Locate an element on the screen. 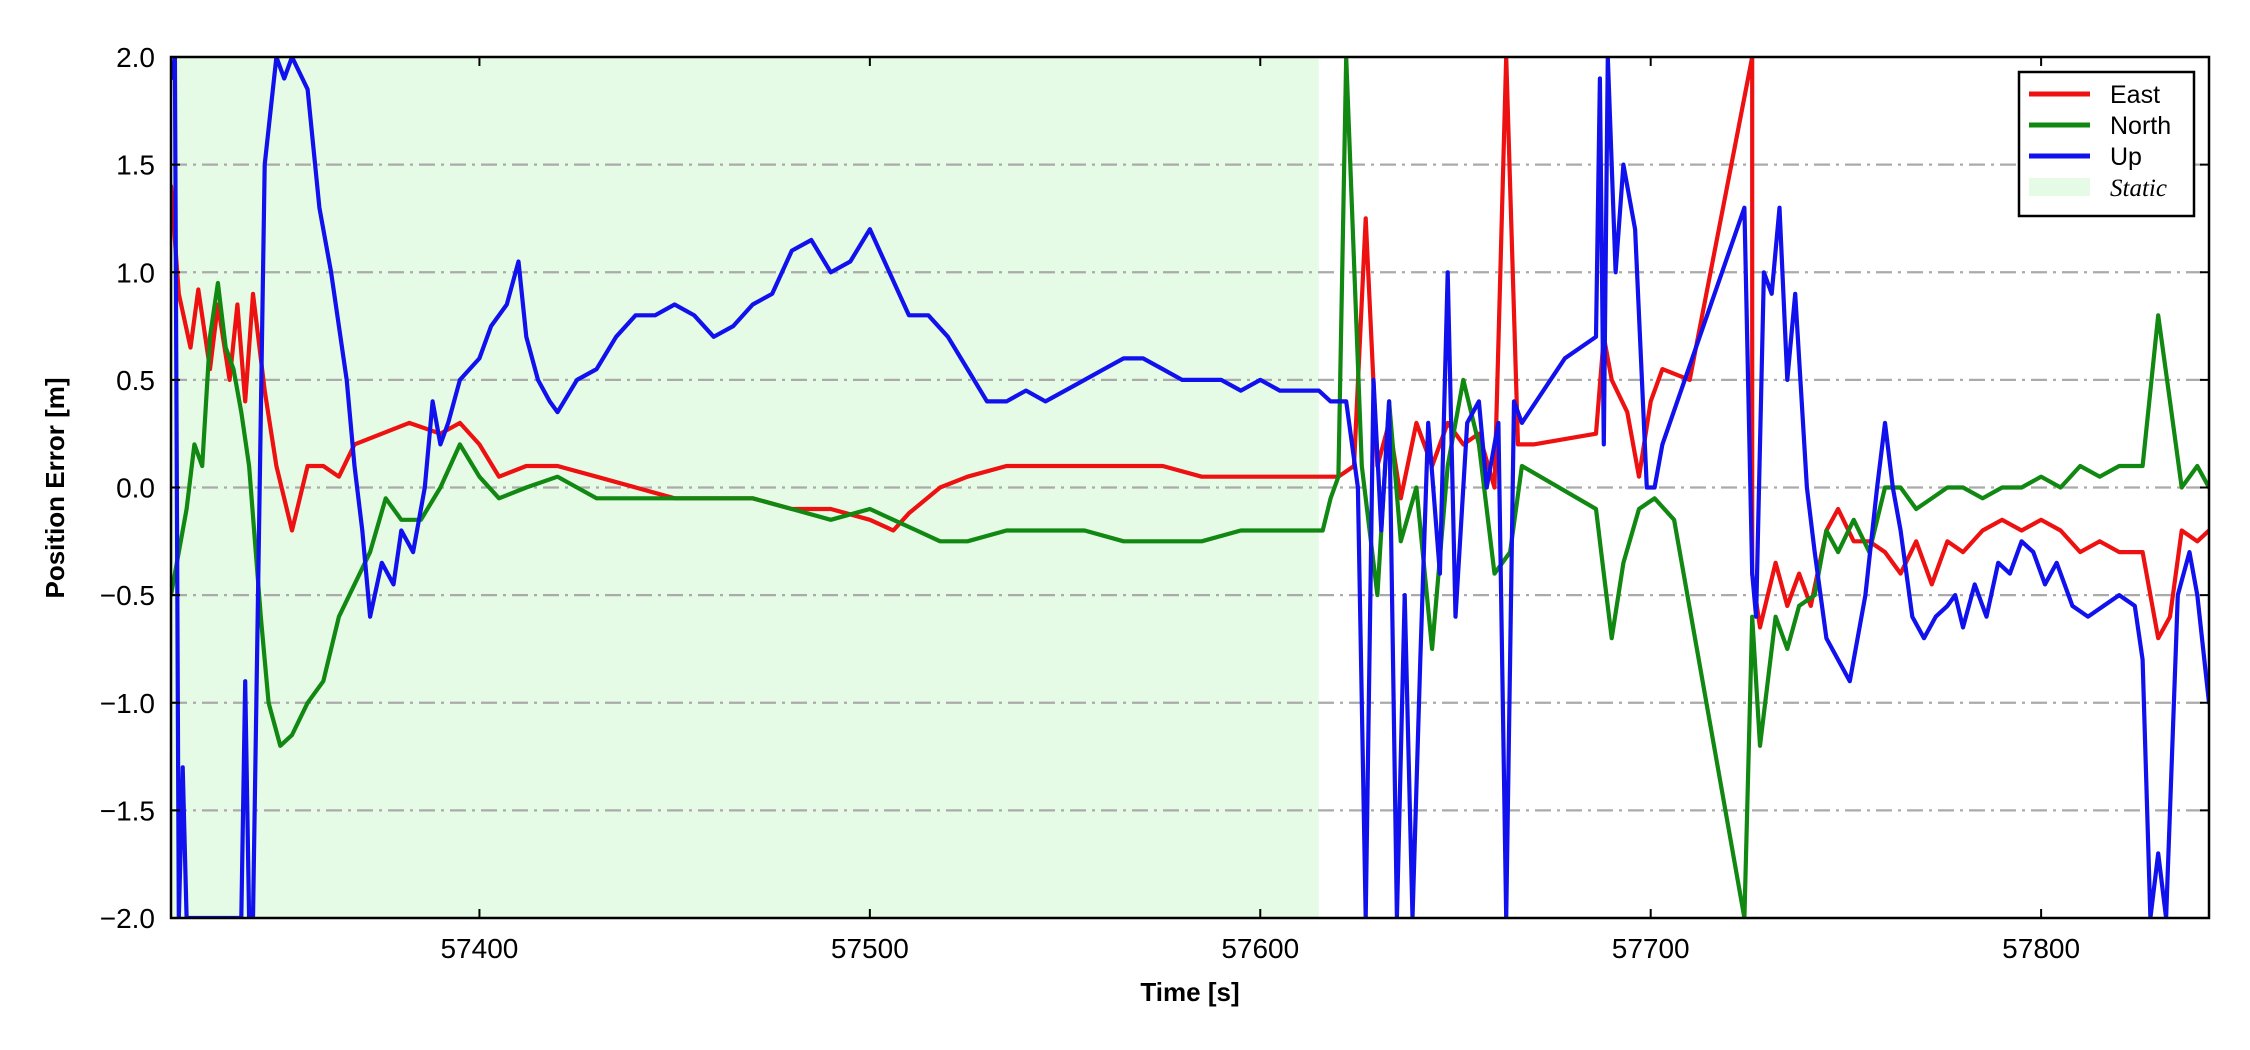 This screenshot has height=1050, width=2250. legend-label-east: East is located at coordinates (2135, 95).